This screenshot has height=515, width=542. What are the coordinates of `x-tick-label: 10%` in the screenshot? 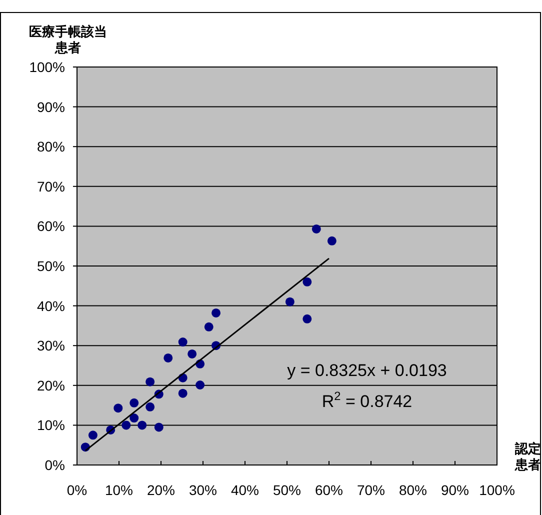 It's located at (119, 490).